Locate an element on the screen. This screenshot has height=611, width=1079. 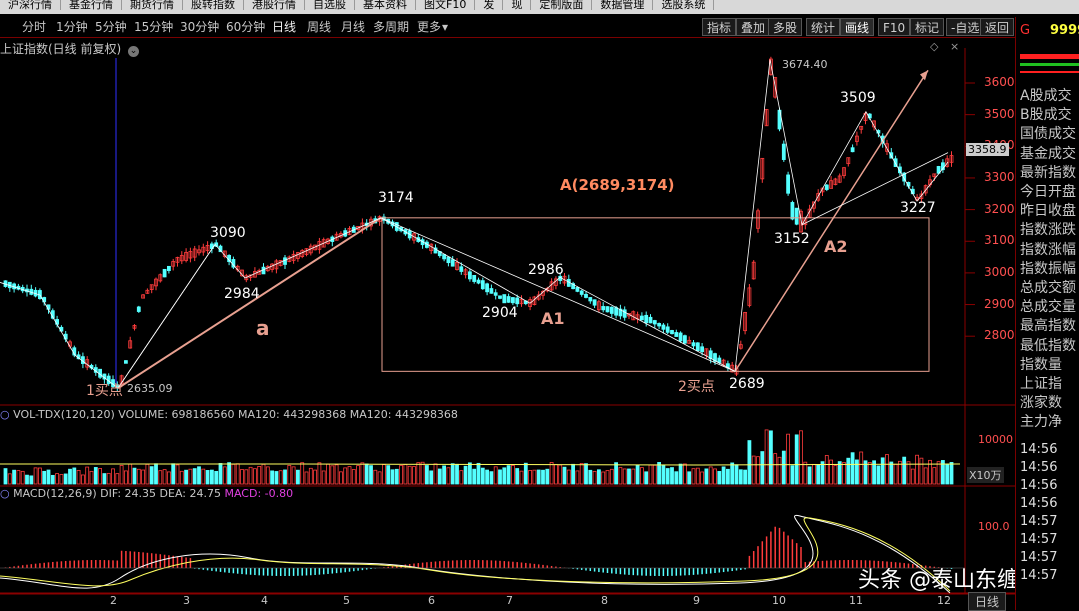
period-tab: 60分钟 is located at coordinates (246, 27).